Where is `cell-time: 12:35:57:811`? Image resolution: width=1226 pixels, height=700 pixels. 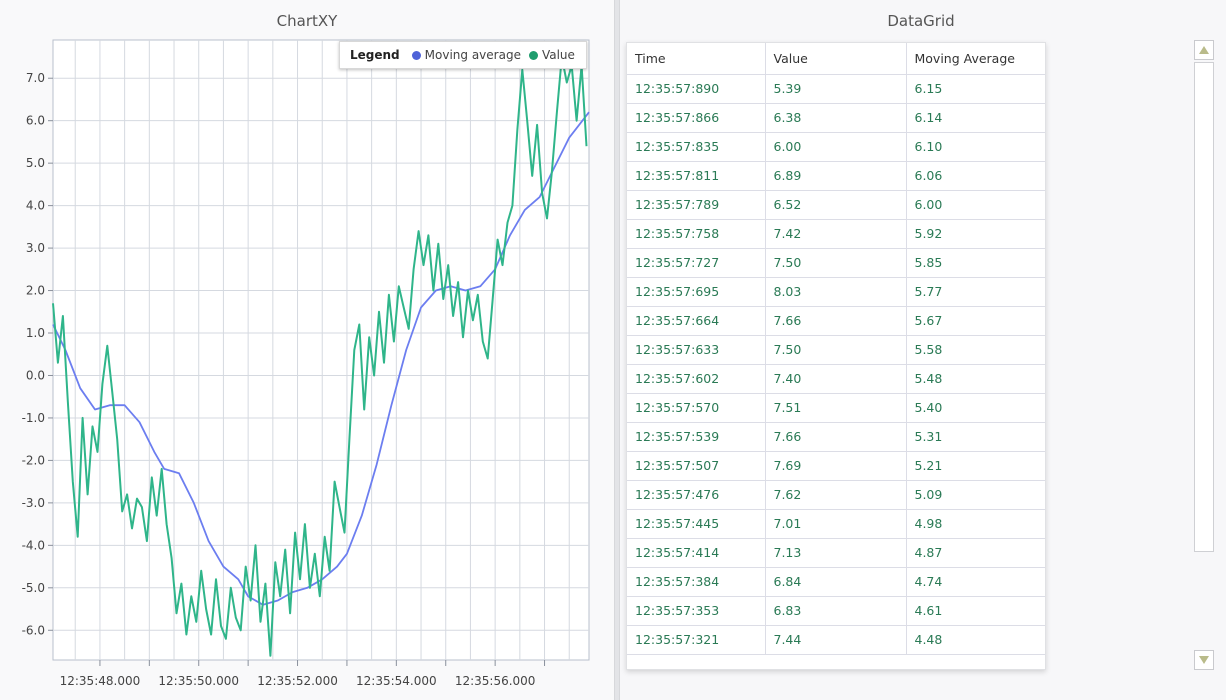 cell-time: 12:35:57:811 is located at coordinates (696, 176).